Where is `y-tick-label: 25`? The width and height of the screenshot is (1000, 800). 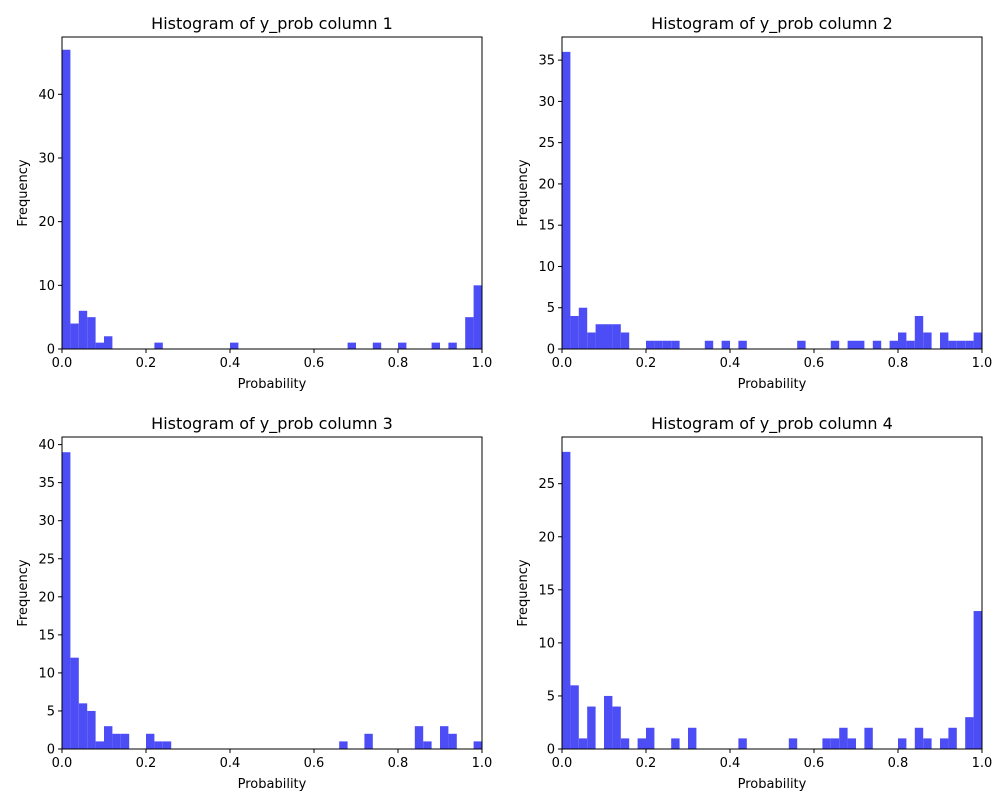
y-tick-label: 25 is located at coordinates (546, 143).